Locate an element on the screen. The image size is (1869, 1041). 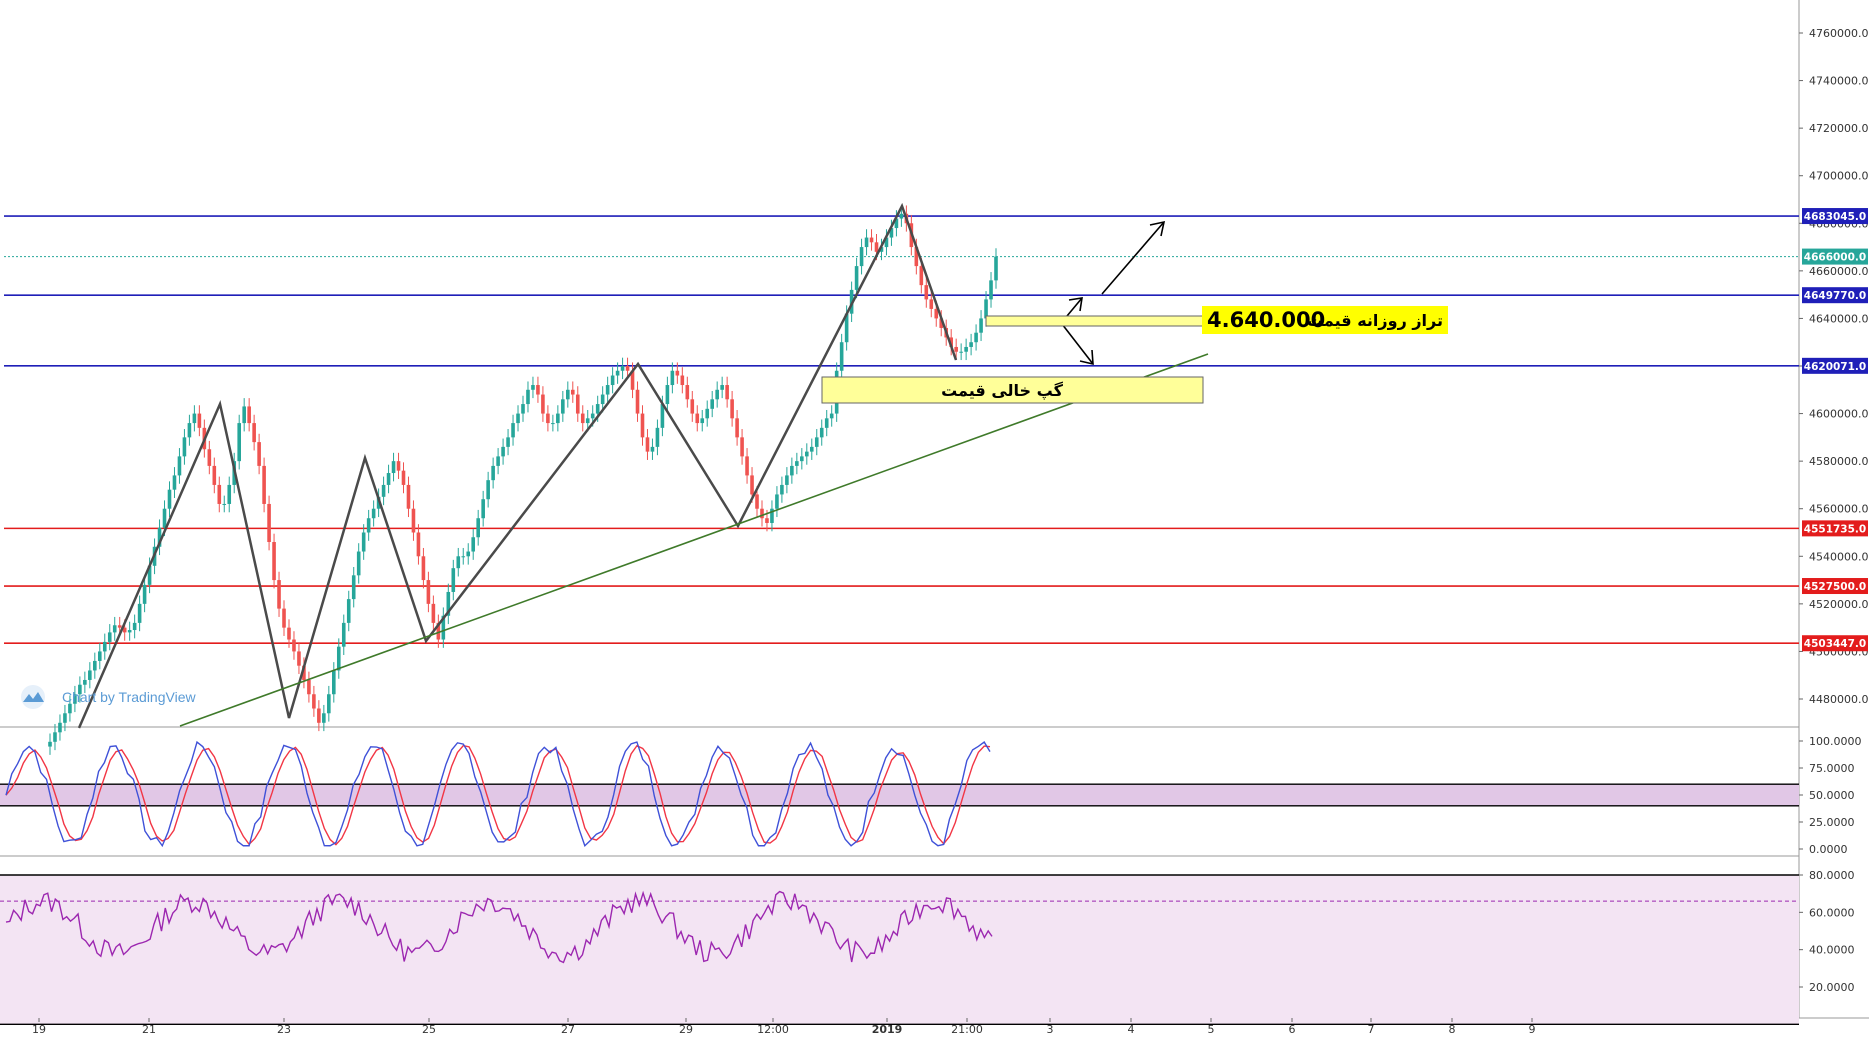
price-tick-label: 4700000.0 is located at coordinates (1839, 176).